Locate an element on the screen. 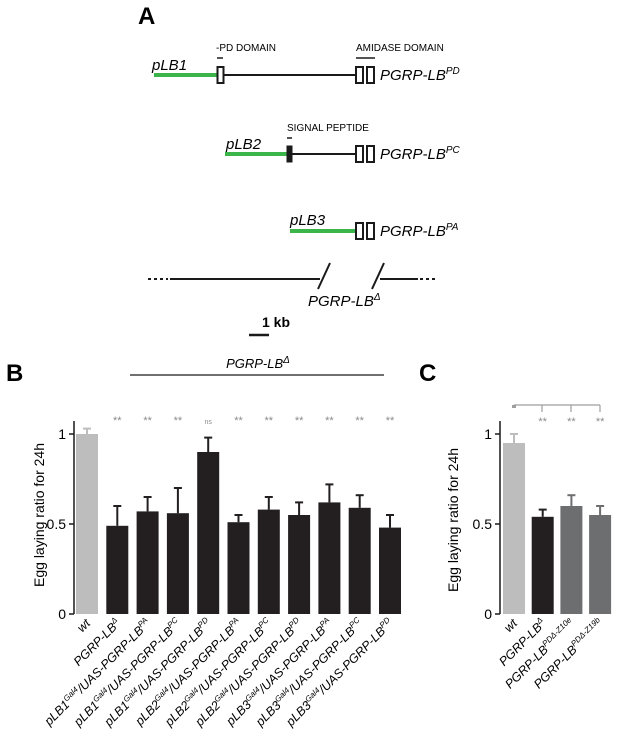 Image resolution: width=617 pixels, height=750 pixels. gene-label-pc: PGRP-LBPC is located at coordinates (420, 154).